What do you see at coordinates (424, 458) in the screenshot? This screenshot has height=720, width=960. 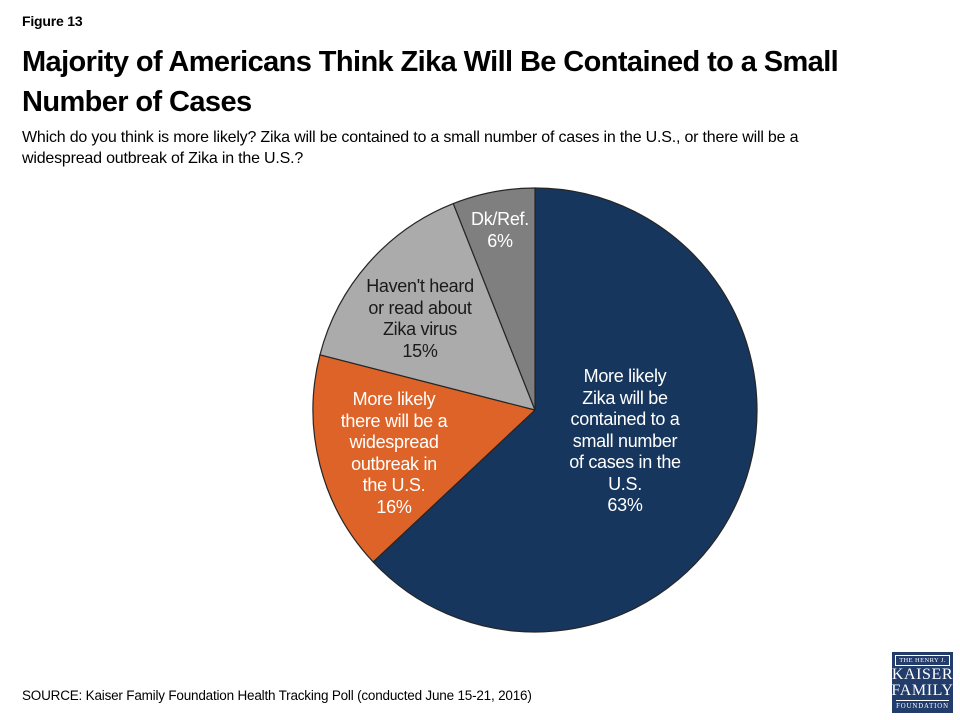 I see `pie-slice-widespread-outbreak` at bounding box center [424, 458].